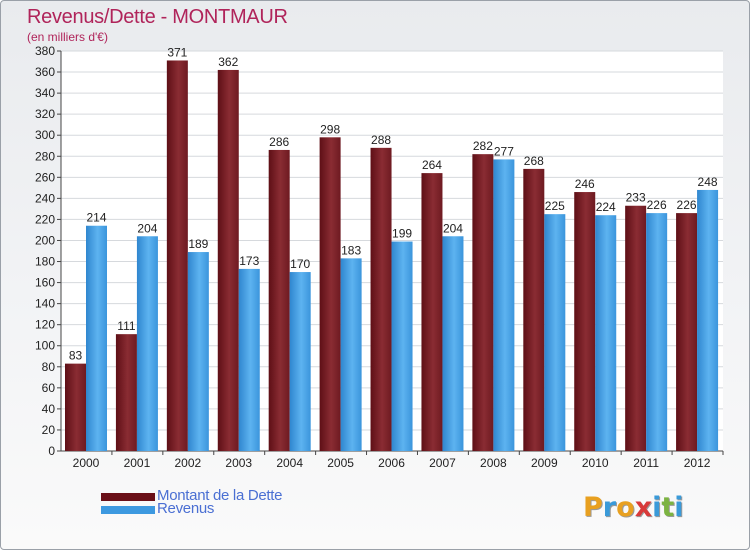 Image resolution: width=750 pixels, height=550 pixels. Describe the element at coordinates (186, 508) in the screenshot. I see `legend-label-revenus: Revenus` at that location.